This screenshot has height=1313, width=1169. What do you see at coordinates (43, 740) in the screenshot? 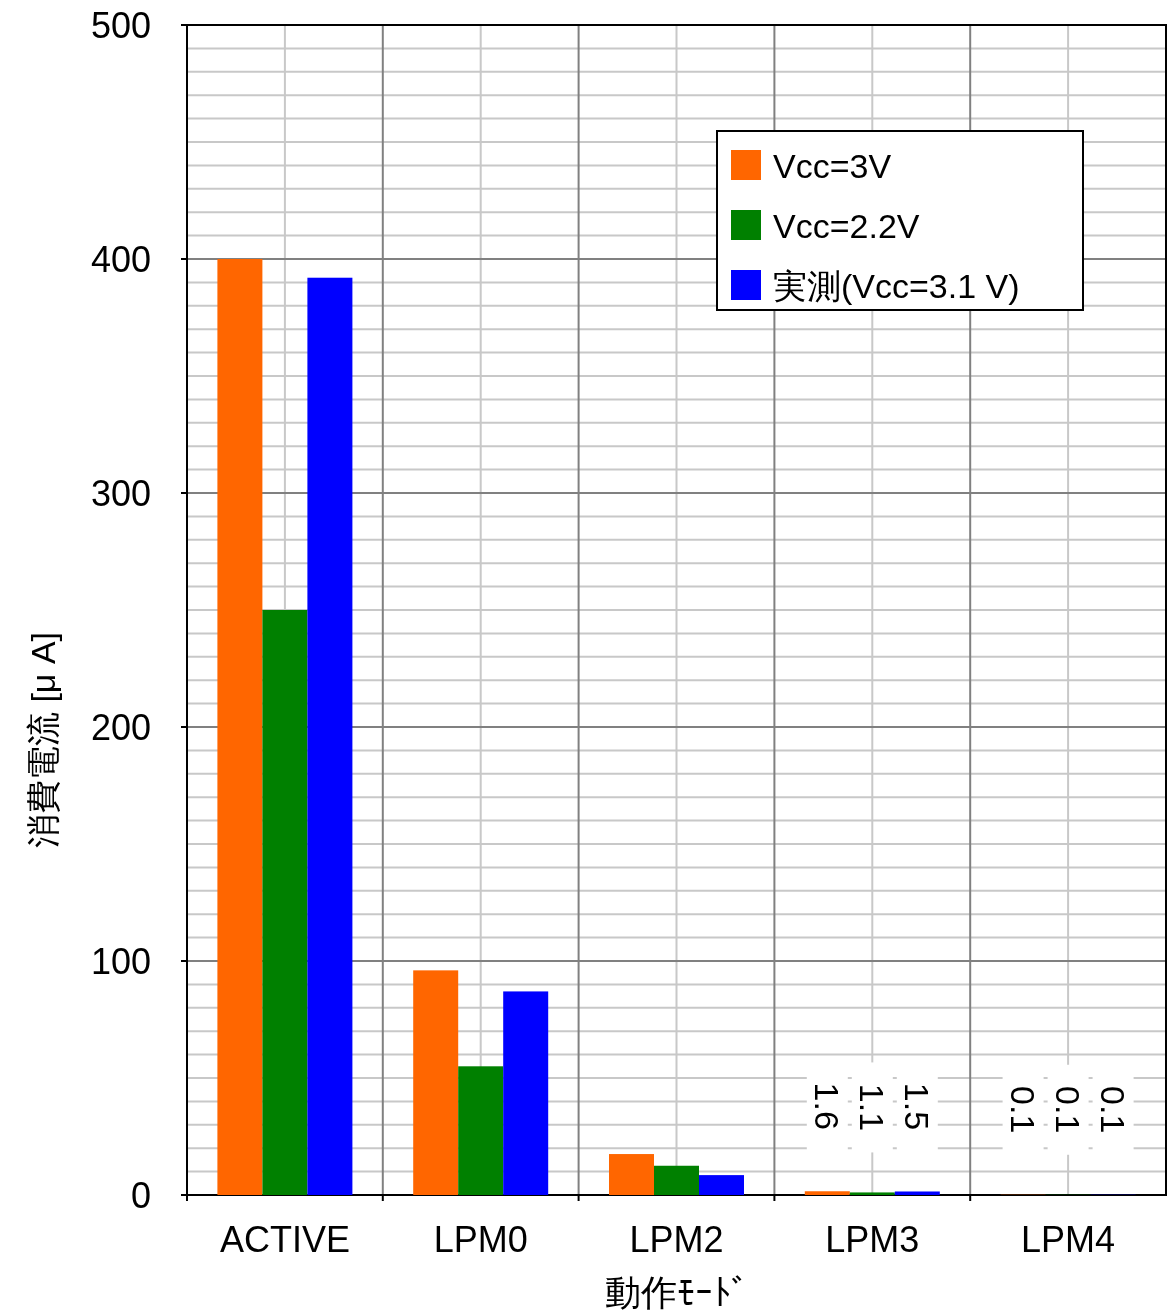
I see `y-axis-title: 消費電流 [μ A]` at bounding box center [43, 740].